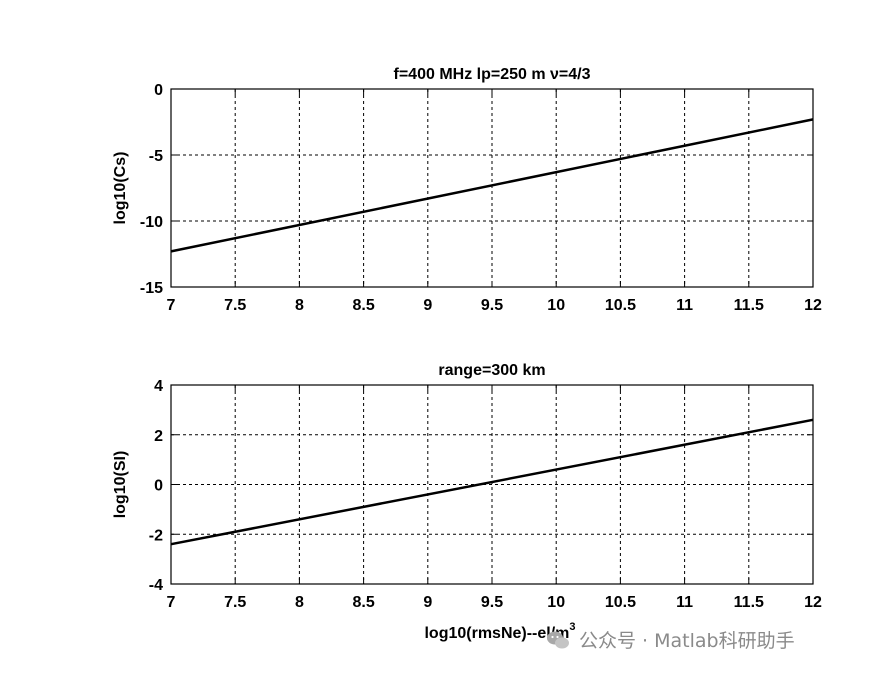 The width and height of the screenshot is (888, 676). Describe the element at coordinates (156, 535) in the screenshot. I see `y-tick-label: -2` at that location.